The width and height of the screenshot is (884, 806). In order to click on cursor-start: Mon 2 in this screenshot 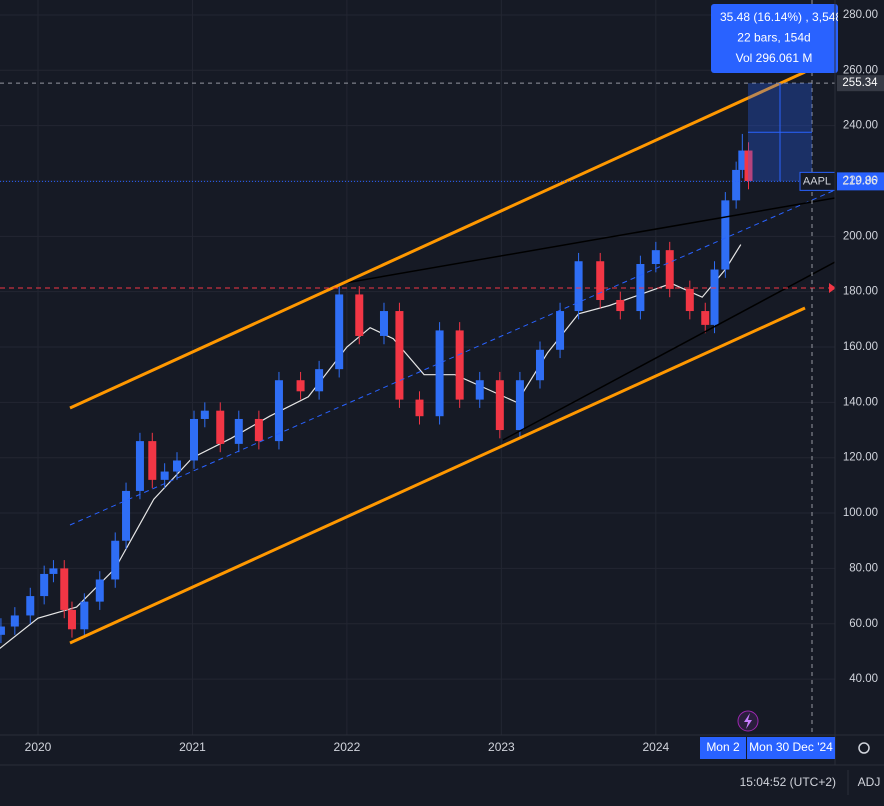, I will do `click(723, 747)`.